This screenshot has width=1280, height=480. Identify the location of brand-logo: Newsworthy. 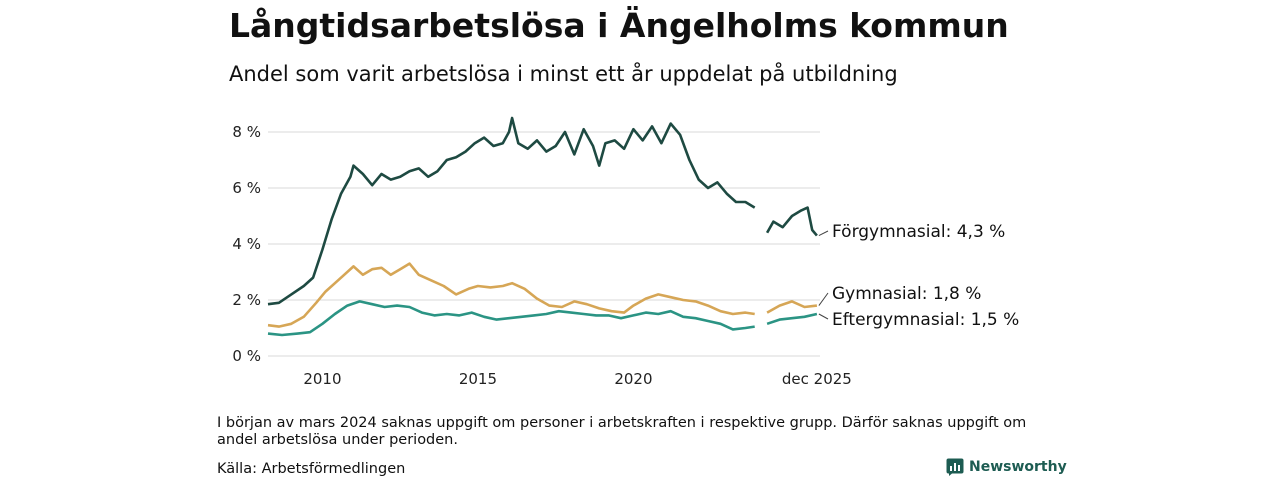
(1006, 467).